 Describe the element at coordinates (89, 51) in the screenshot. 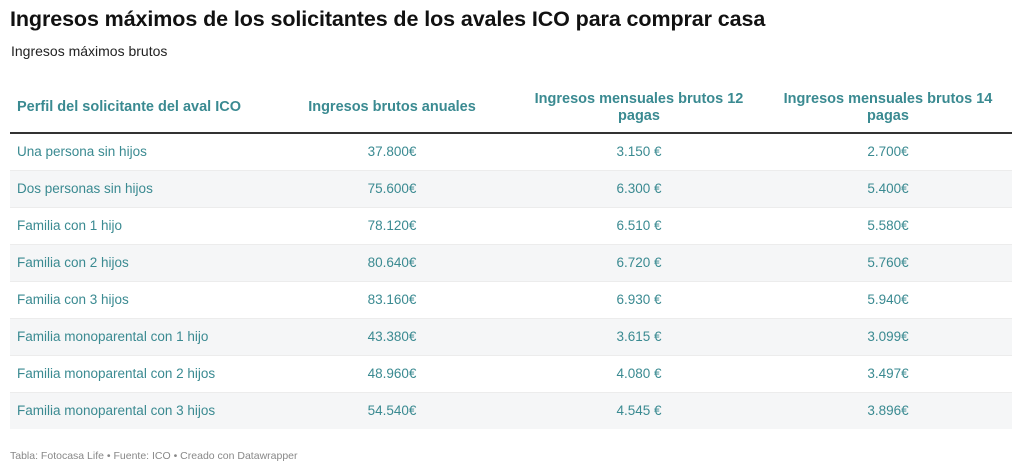

I see `page-subtitle: Ingresos máximos brutos` at that location.